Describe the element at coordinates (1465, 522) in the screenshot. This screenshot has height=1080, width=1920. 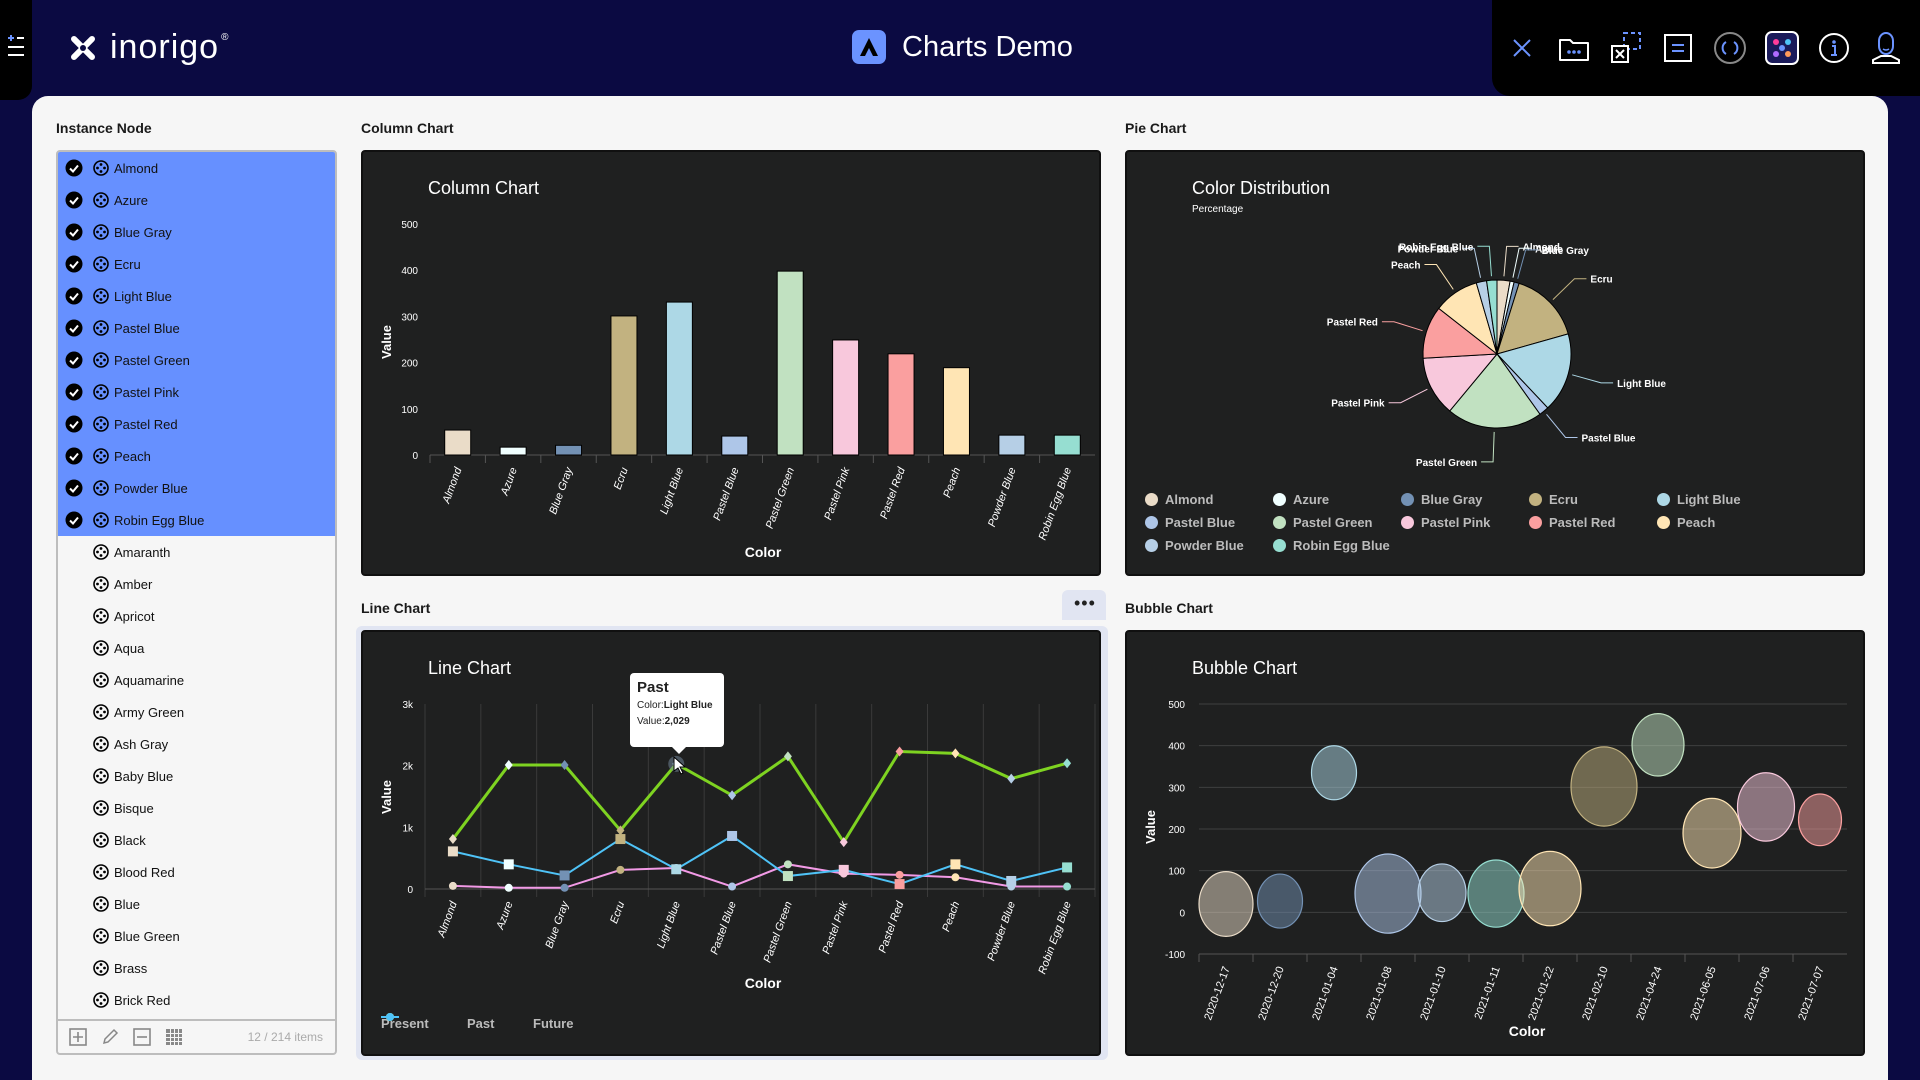
I see `legend-item: Pastel Pink` at that location.